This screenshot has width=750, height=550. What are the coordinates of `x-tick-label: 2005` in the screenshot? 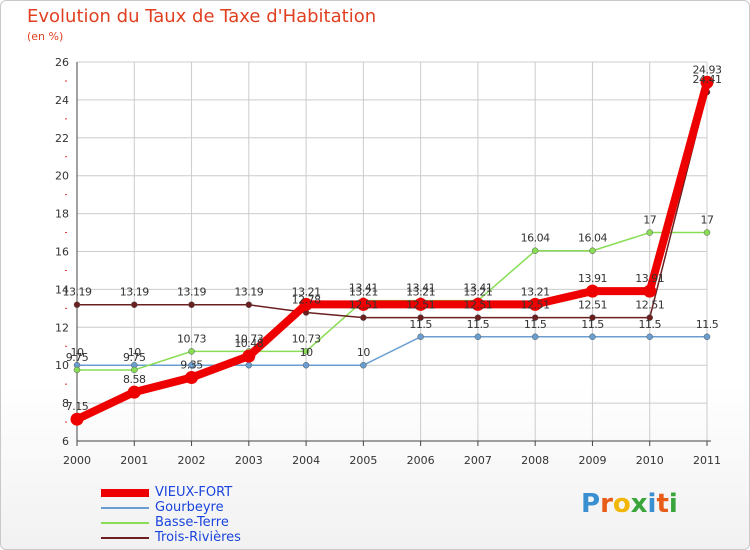 It's located at (363, 460).